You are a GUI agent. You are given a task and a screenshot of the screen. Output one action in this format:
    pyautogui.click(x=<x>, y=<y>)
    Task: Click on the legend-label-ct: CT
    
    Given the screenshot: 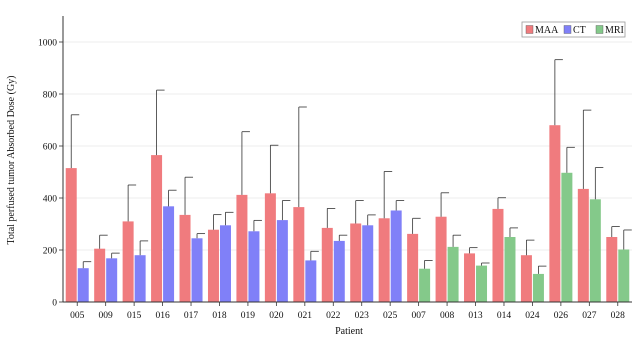 What is the action you would take?
    pyautogui.click(x=579, y=30)
    